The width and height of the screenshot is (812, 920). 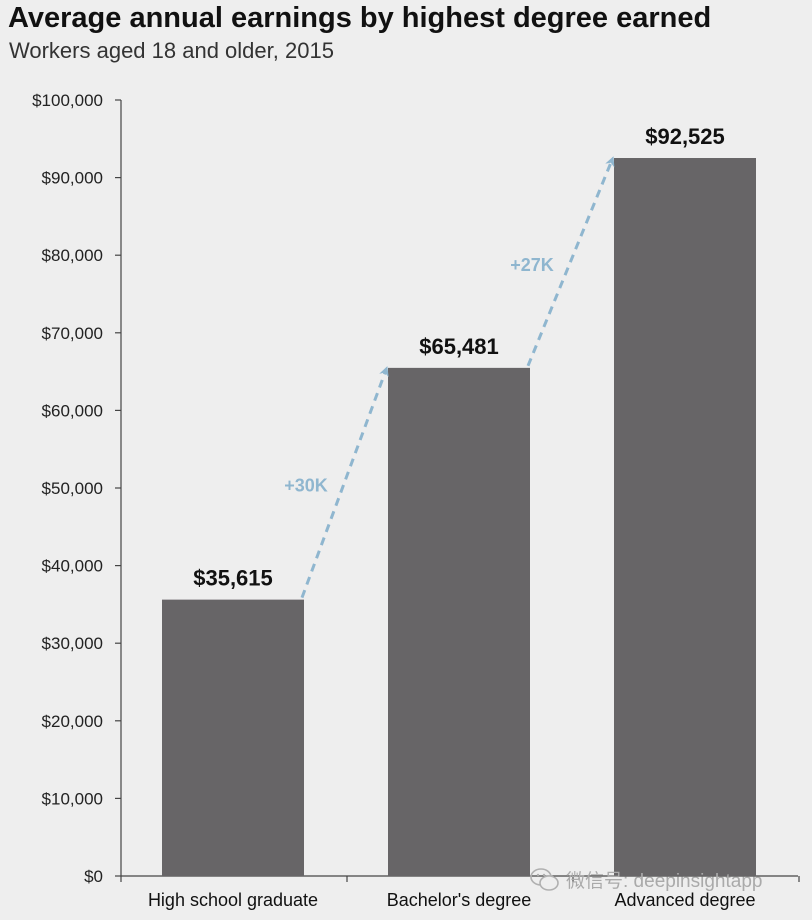 I want to click on category-label: High school graduate, so click(x=233, y=900).